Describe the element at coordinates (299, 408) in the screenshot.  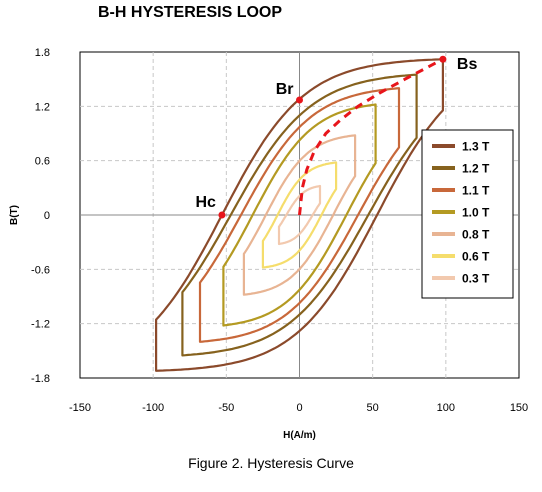
I see `x-tick-label: 0` at that location.